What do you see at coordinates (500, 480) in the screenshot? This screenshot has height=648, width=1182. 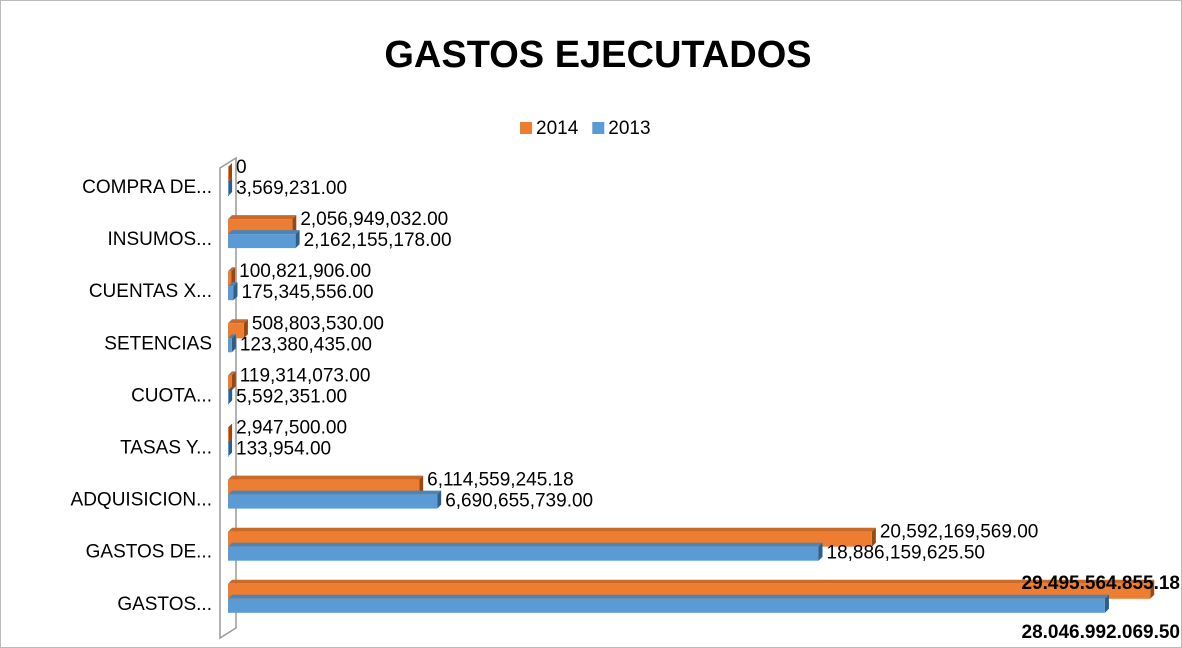 I see `value-label: 6,114,559,245.18` at bounding box center [500, 480].